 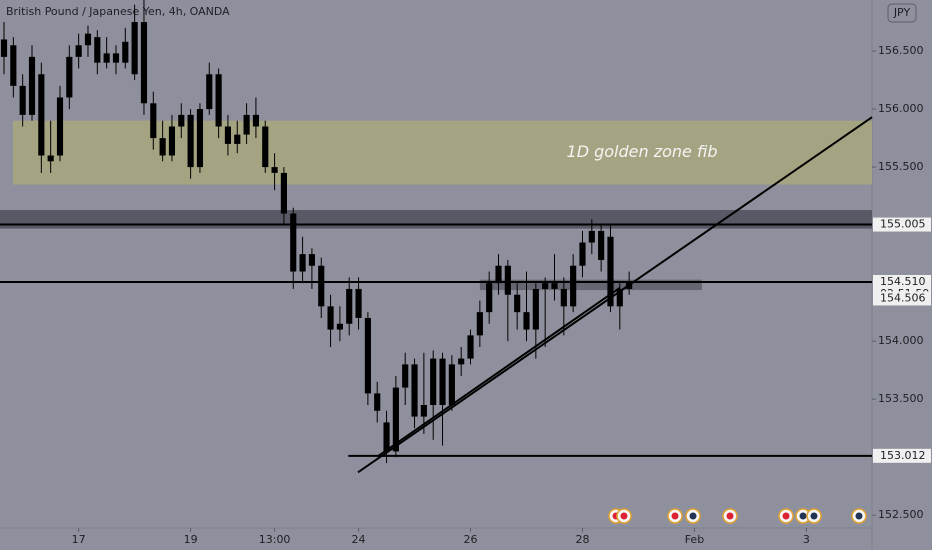 I want to click on y-tick-label: 155.500, so click(x=901, y=166).